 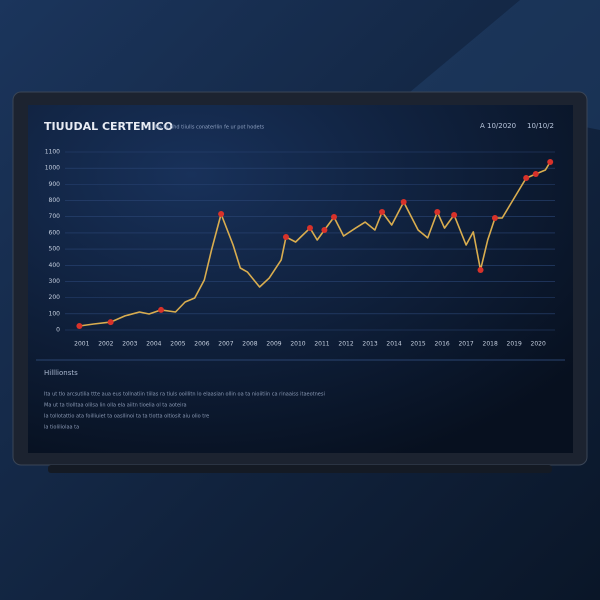 I want to click on note-line: la tioliliolaa ta, so click(x=61, y=428).